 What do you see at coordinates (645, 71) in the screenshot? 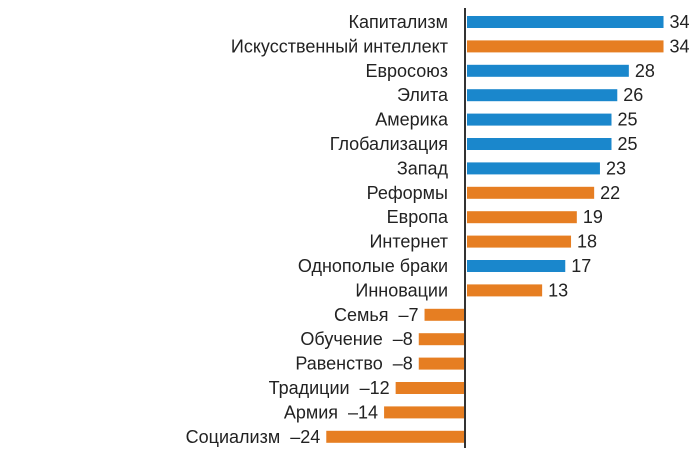
I see `value-label: 28` at bounding box center [645, 71].